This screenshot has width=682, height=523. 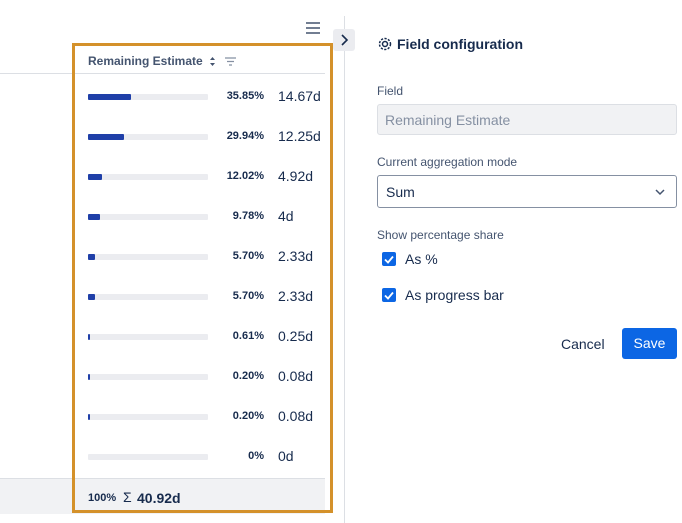 What do you see at coordinates (162, 73) in the screenshot?
I see `header-border` at bounding box center [162, 73].